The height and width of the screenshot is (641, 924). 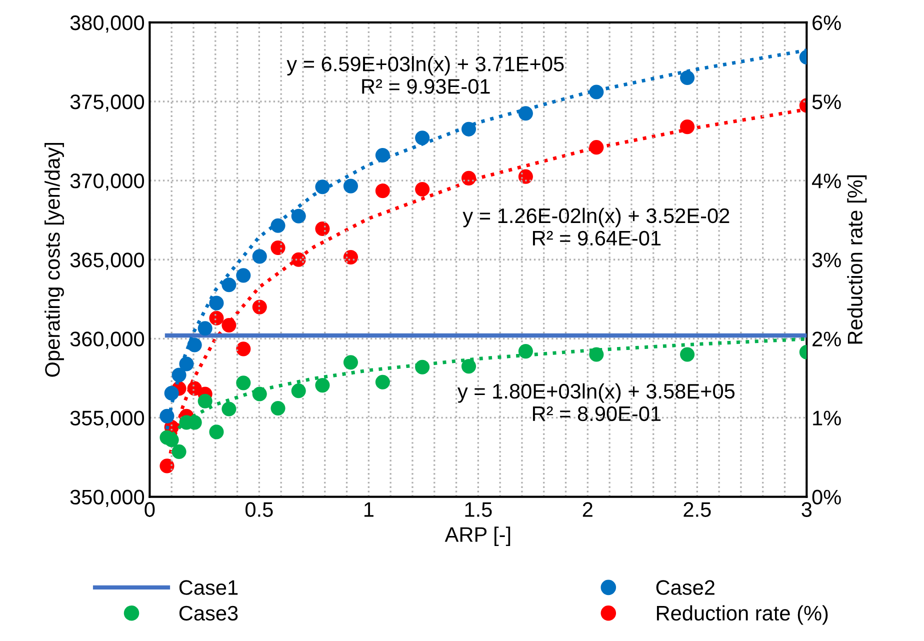 What do you see at coordinates (685, 587) in the screenshot?
I see `legend-label: Case2` at bounding box center [685, 587].